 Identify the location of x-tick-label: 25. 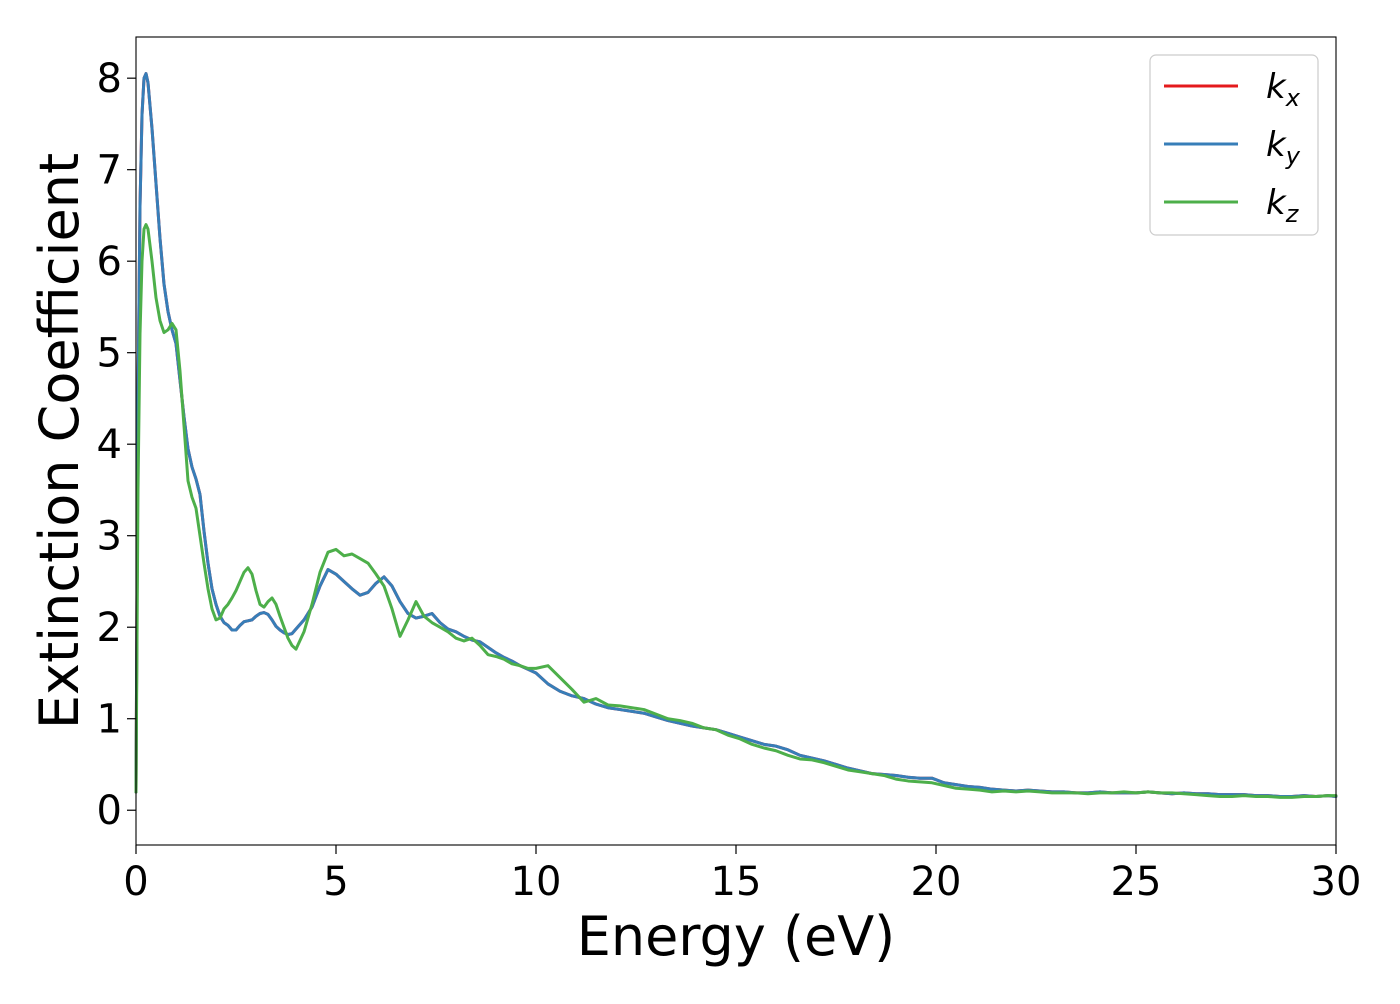
(1136, 882).